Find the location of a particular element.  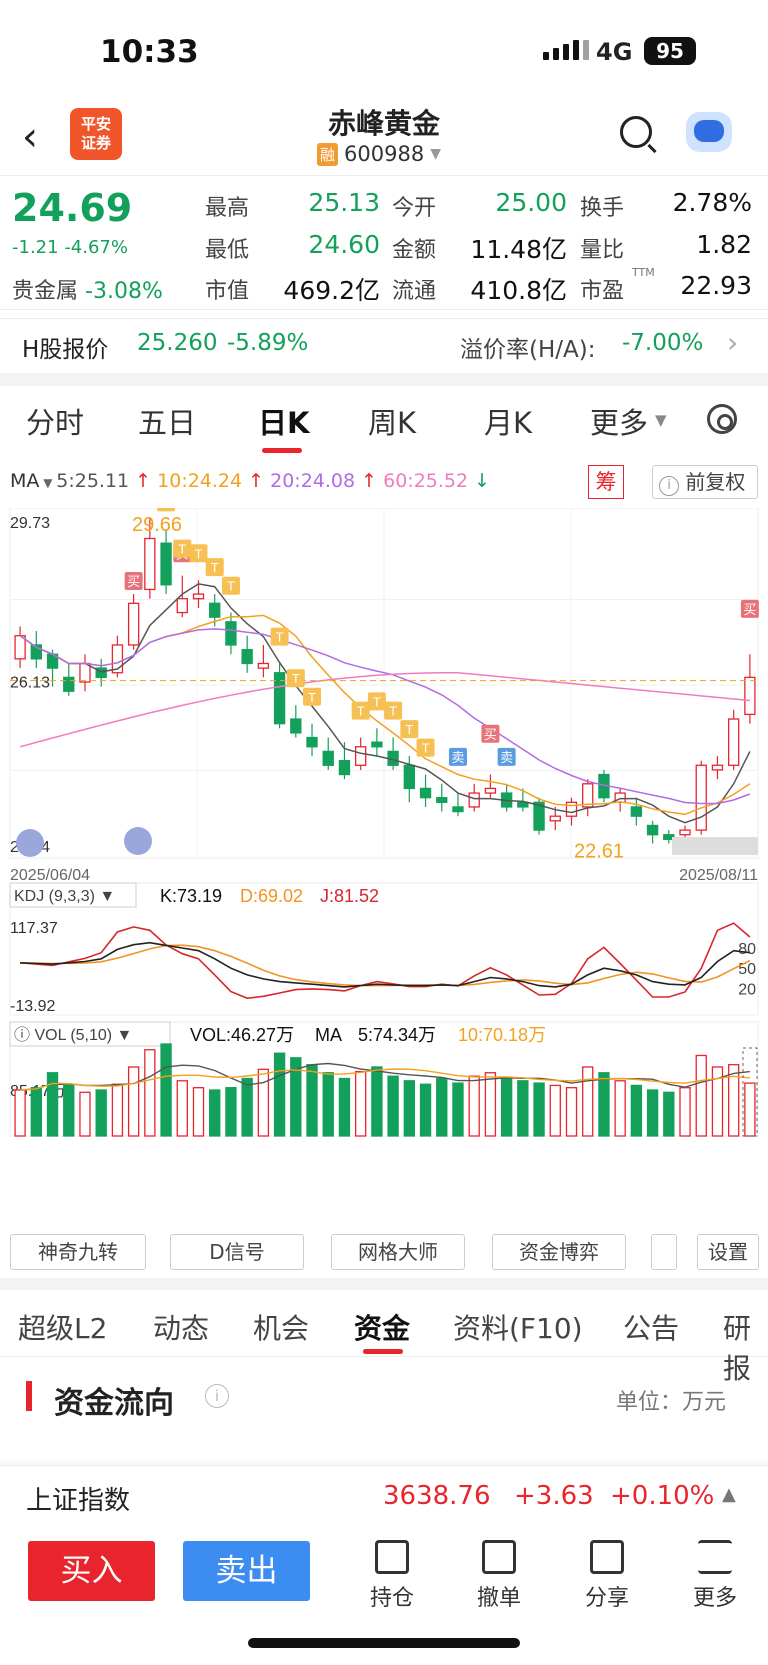

broker-logo: 平安 证券 is located at coordinates (96, 134).